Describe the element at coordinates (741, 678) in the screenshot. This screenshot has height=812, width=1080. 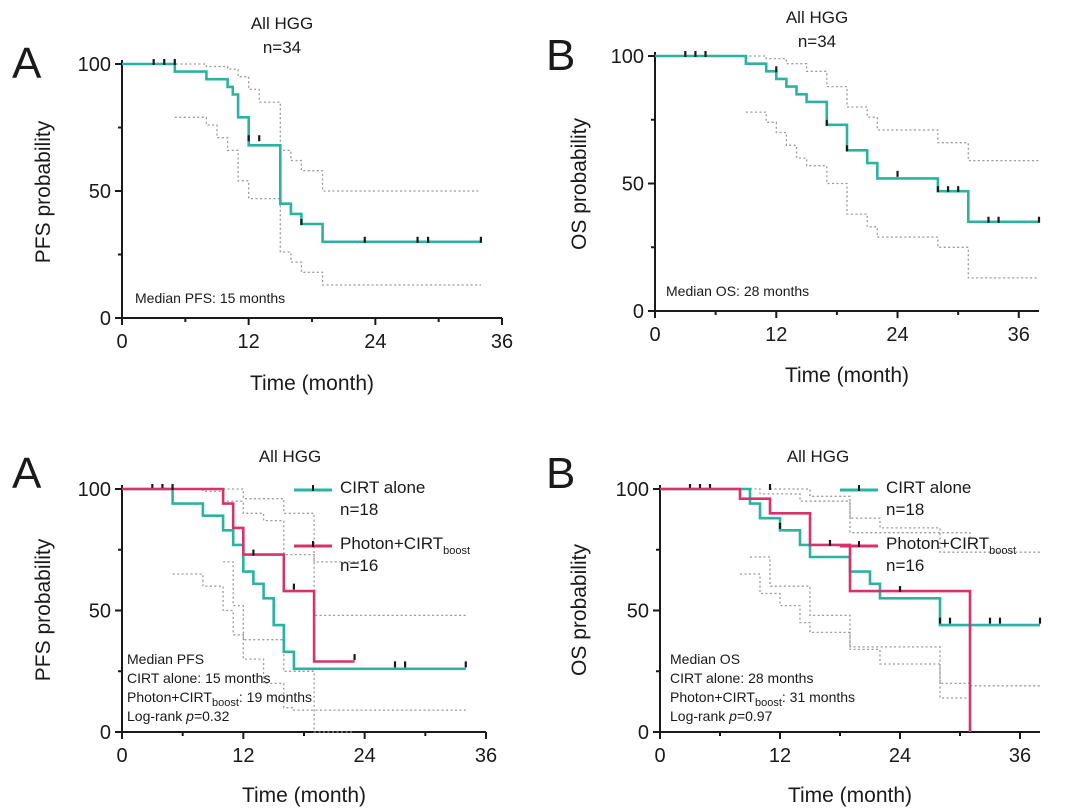
I see `note-line: CIRT alone: 28 months` at that location.